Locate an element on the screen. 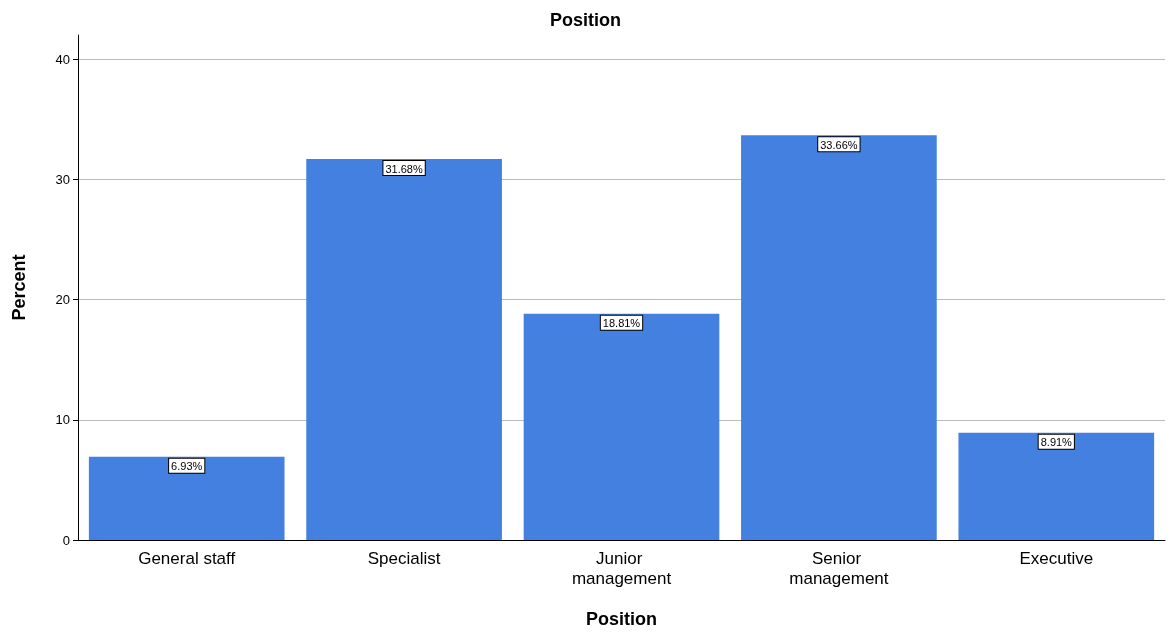  chart-title: Position is located at coordinates (585, 20).